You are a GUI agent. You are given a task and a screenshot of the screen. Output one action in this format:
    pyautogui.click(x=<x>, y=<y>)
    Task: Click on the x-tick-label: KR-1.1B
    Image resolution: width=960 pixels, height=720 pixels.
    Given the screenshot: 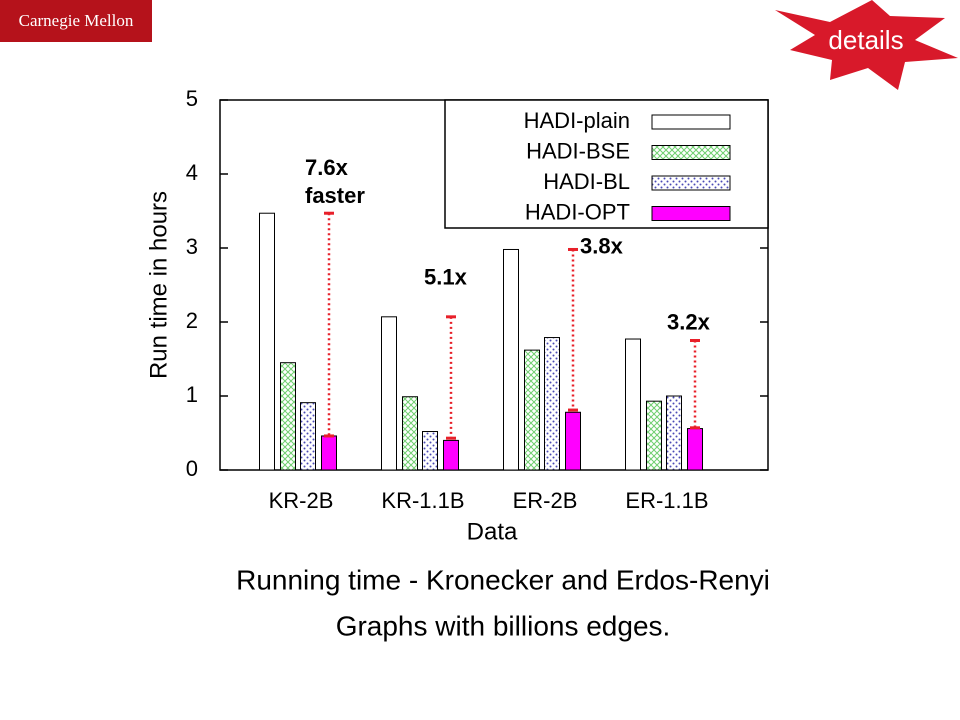 What is the action you would take?
    pyautogui.click(x=422, y=500)
    